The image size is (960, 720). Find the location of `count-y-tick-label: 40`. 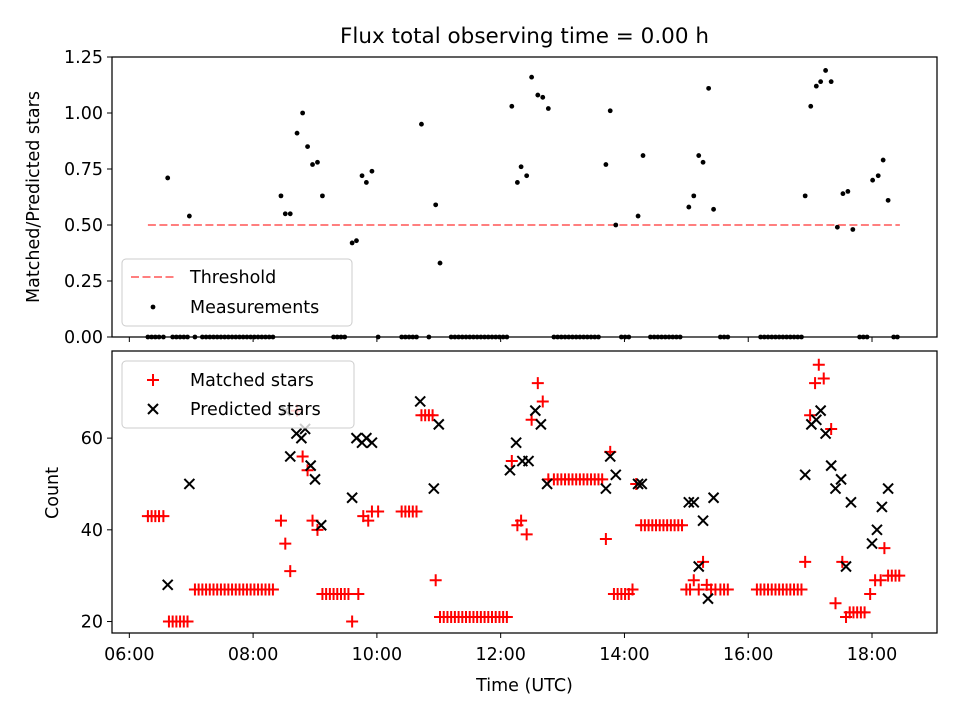

count-y-tick-label: 40 is located at coordinates (92, 531).